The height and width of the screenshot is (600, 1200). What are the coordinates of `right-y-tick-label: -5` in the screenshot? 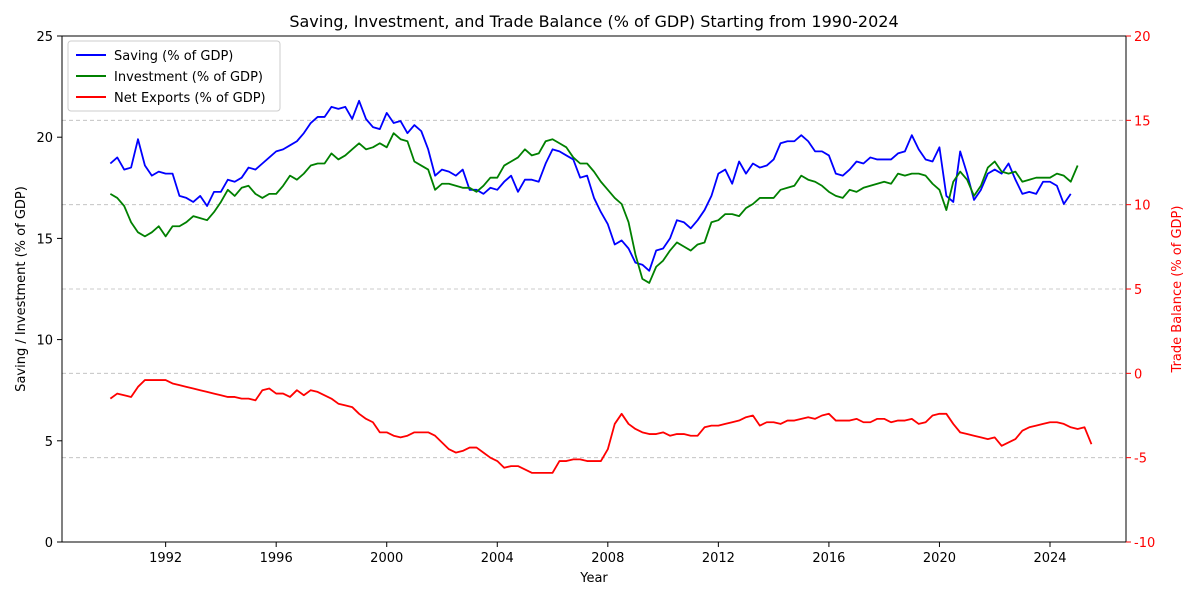 It's located at (1140, 459).